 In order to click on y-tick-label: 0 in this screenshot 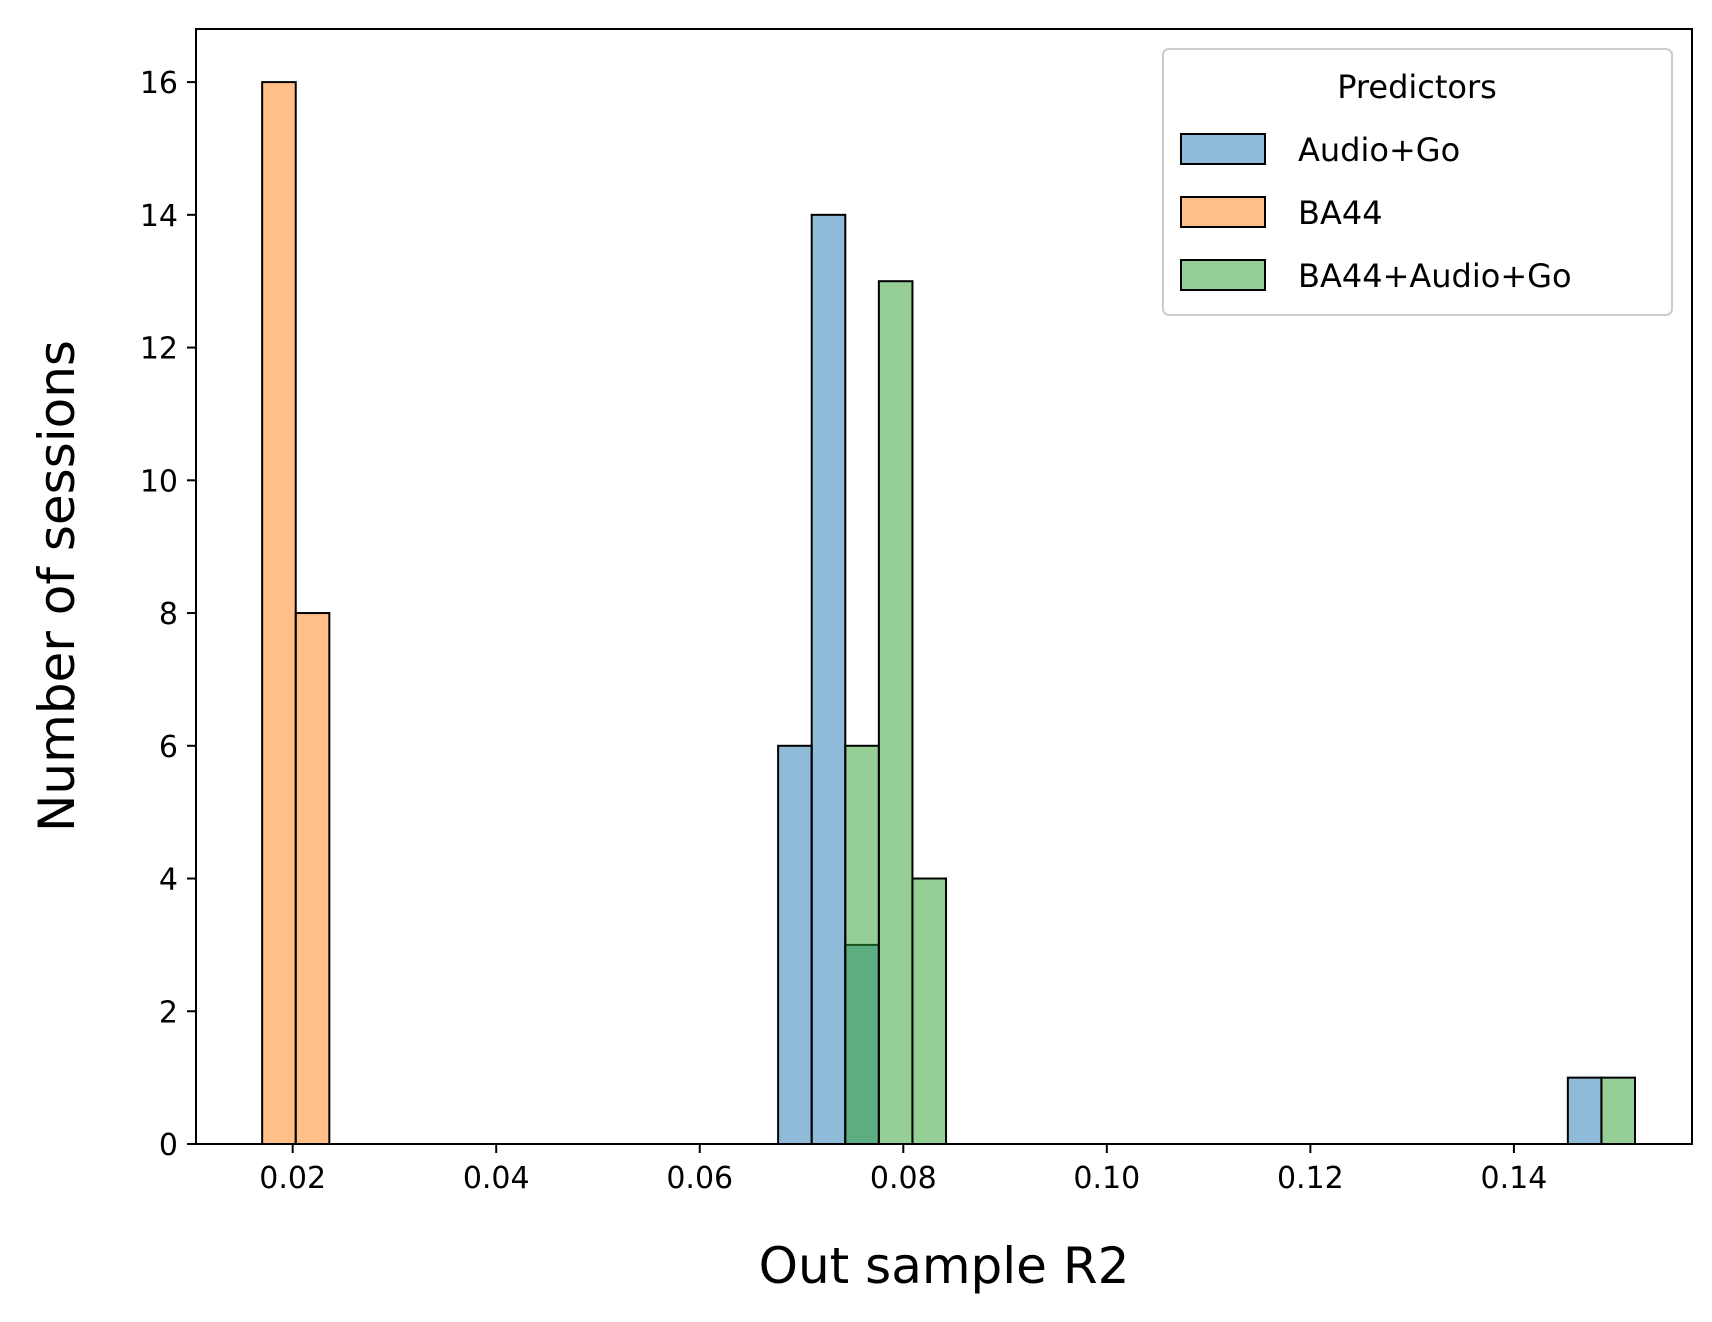, I will do `click(168, 1145)`.